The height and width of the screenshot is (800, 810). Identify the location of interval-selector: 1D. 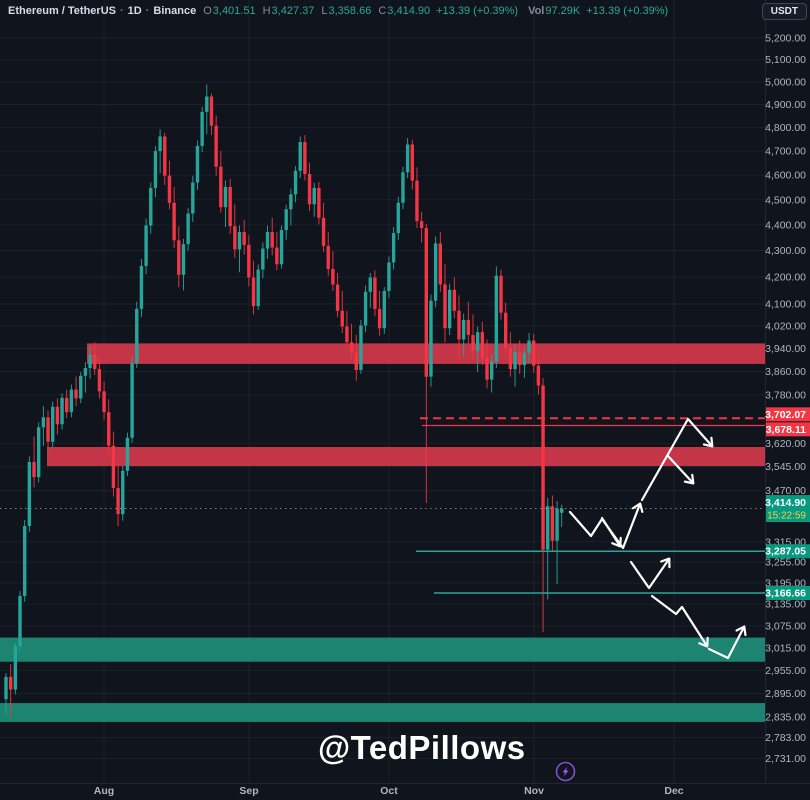
(134, 11).